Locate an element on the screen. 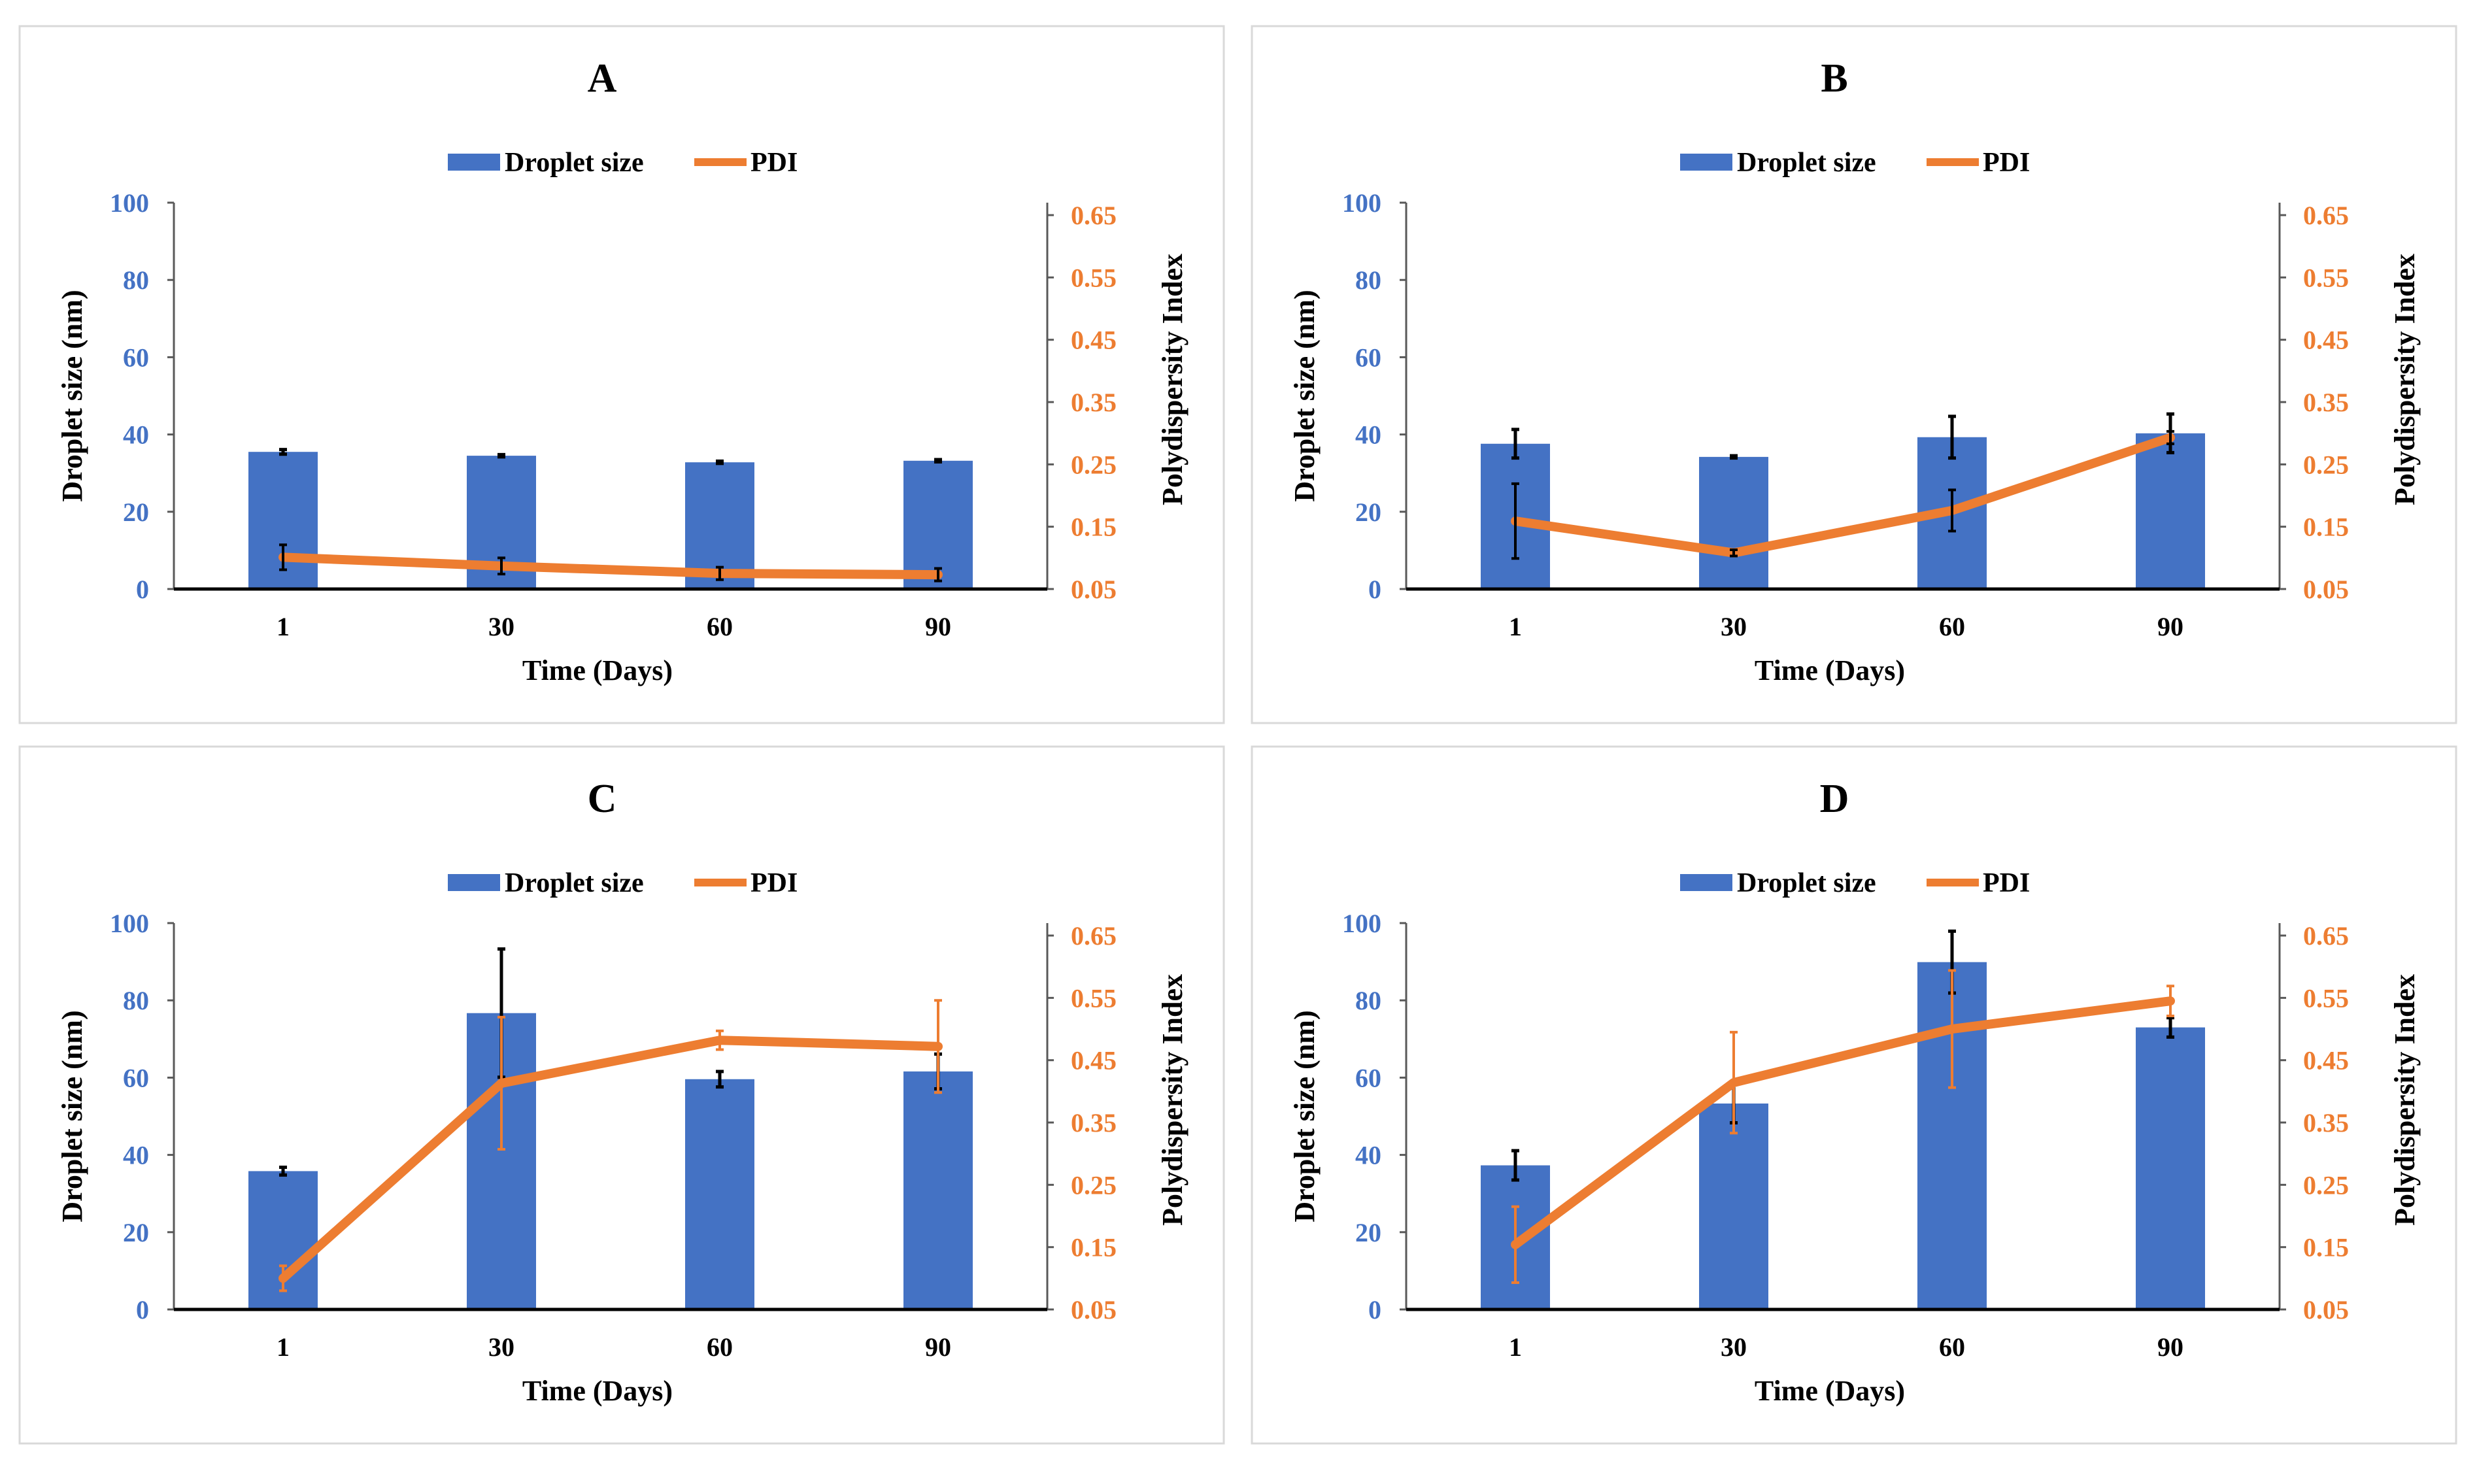  chart-title: D is located at coordinates (1834, 799).